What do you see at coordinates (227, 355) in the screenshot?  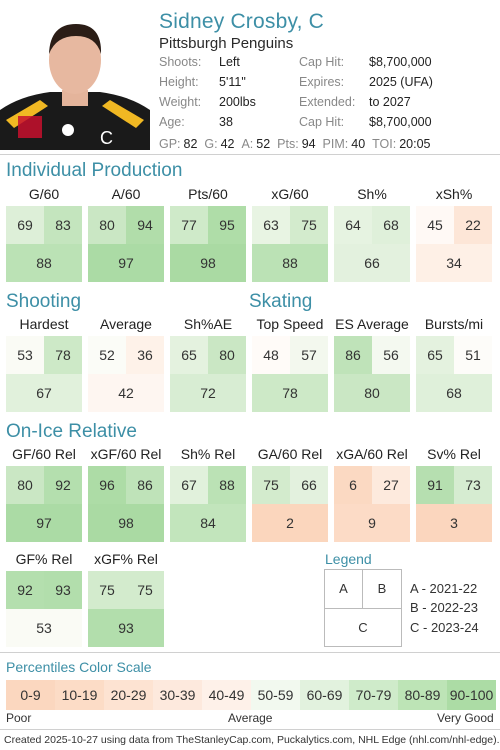 I see `percentile-cell-b: 80` at bounding box center [227, 355].